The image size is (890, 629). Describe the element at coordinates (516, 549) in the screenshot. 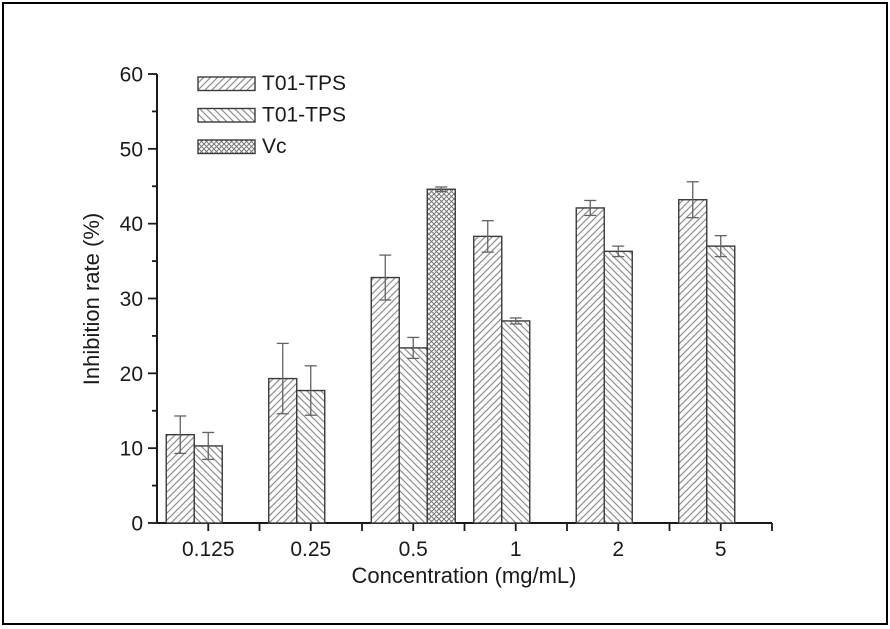

I see `x-tick-label: 1` at that location.